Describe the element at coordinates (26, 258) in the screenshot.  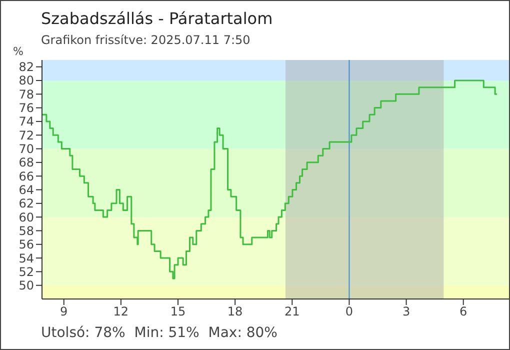
I see `y-tick-label: 54` at that location.